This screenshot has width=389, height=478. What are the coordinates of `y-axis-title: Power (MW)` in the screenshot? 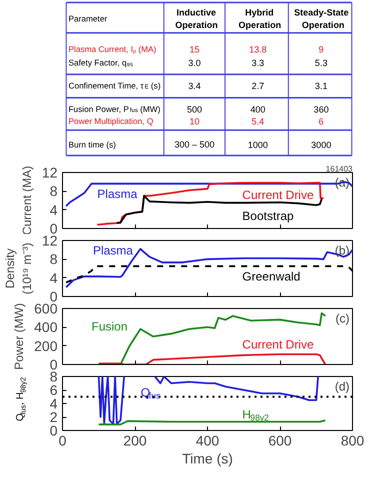 It's located at (19, 336).